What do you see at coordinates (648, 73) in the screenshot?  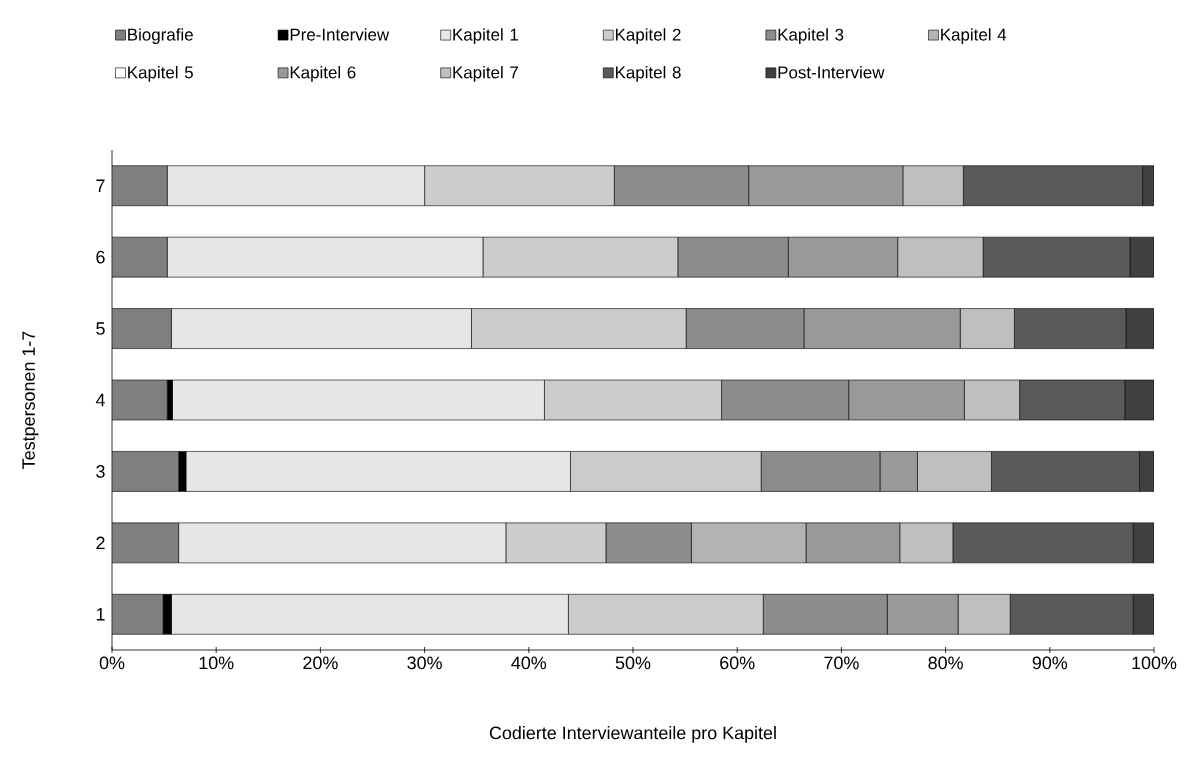 I see `legend-label: Kapitel 8` at bounding box center [648, 73].